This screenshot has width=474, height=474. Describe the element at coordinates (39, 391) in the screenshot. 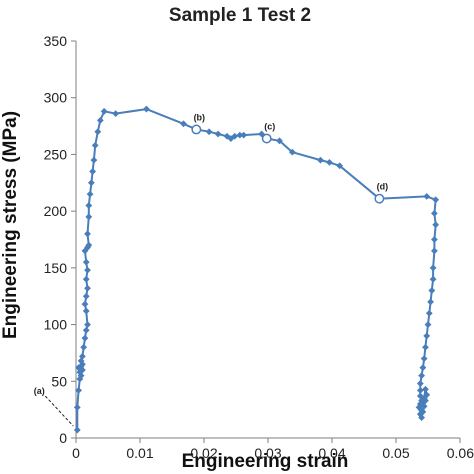

I see `annotation-label: (a)` at that location.